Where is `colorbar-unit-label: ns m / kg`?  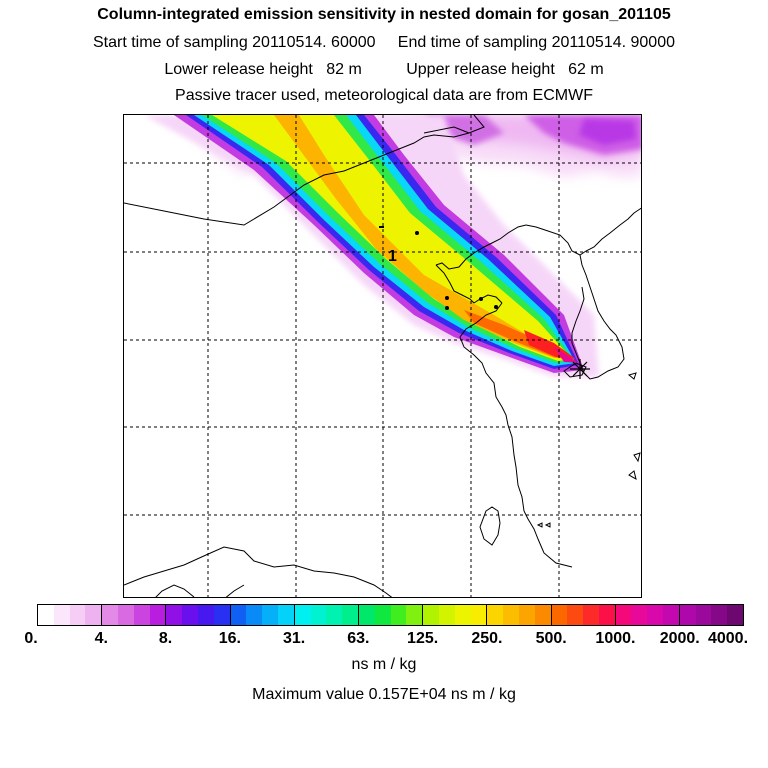 colorbar-unit-label: ns m / kg is located at coordinates (384, 664).